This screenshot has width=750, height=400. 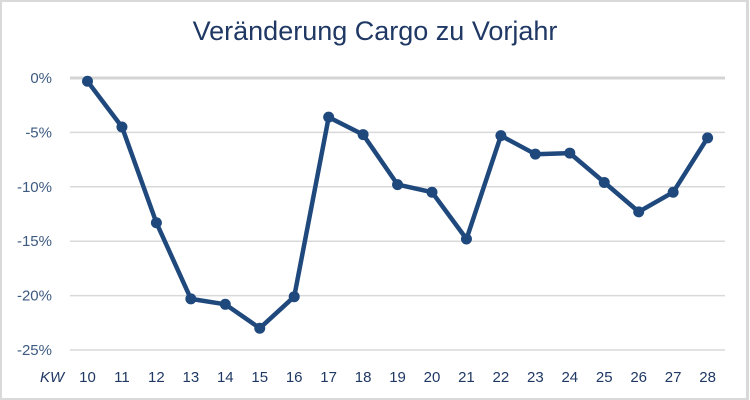 What do you see at coordinates (34, 296) in the screenshot?
I see `y-tick-label: -20%` at bounding box center [34, 296].